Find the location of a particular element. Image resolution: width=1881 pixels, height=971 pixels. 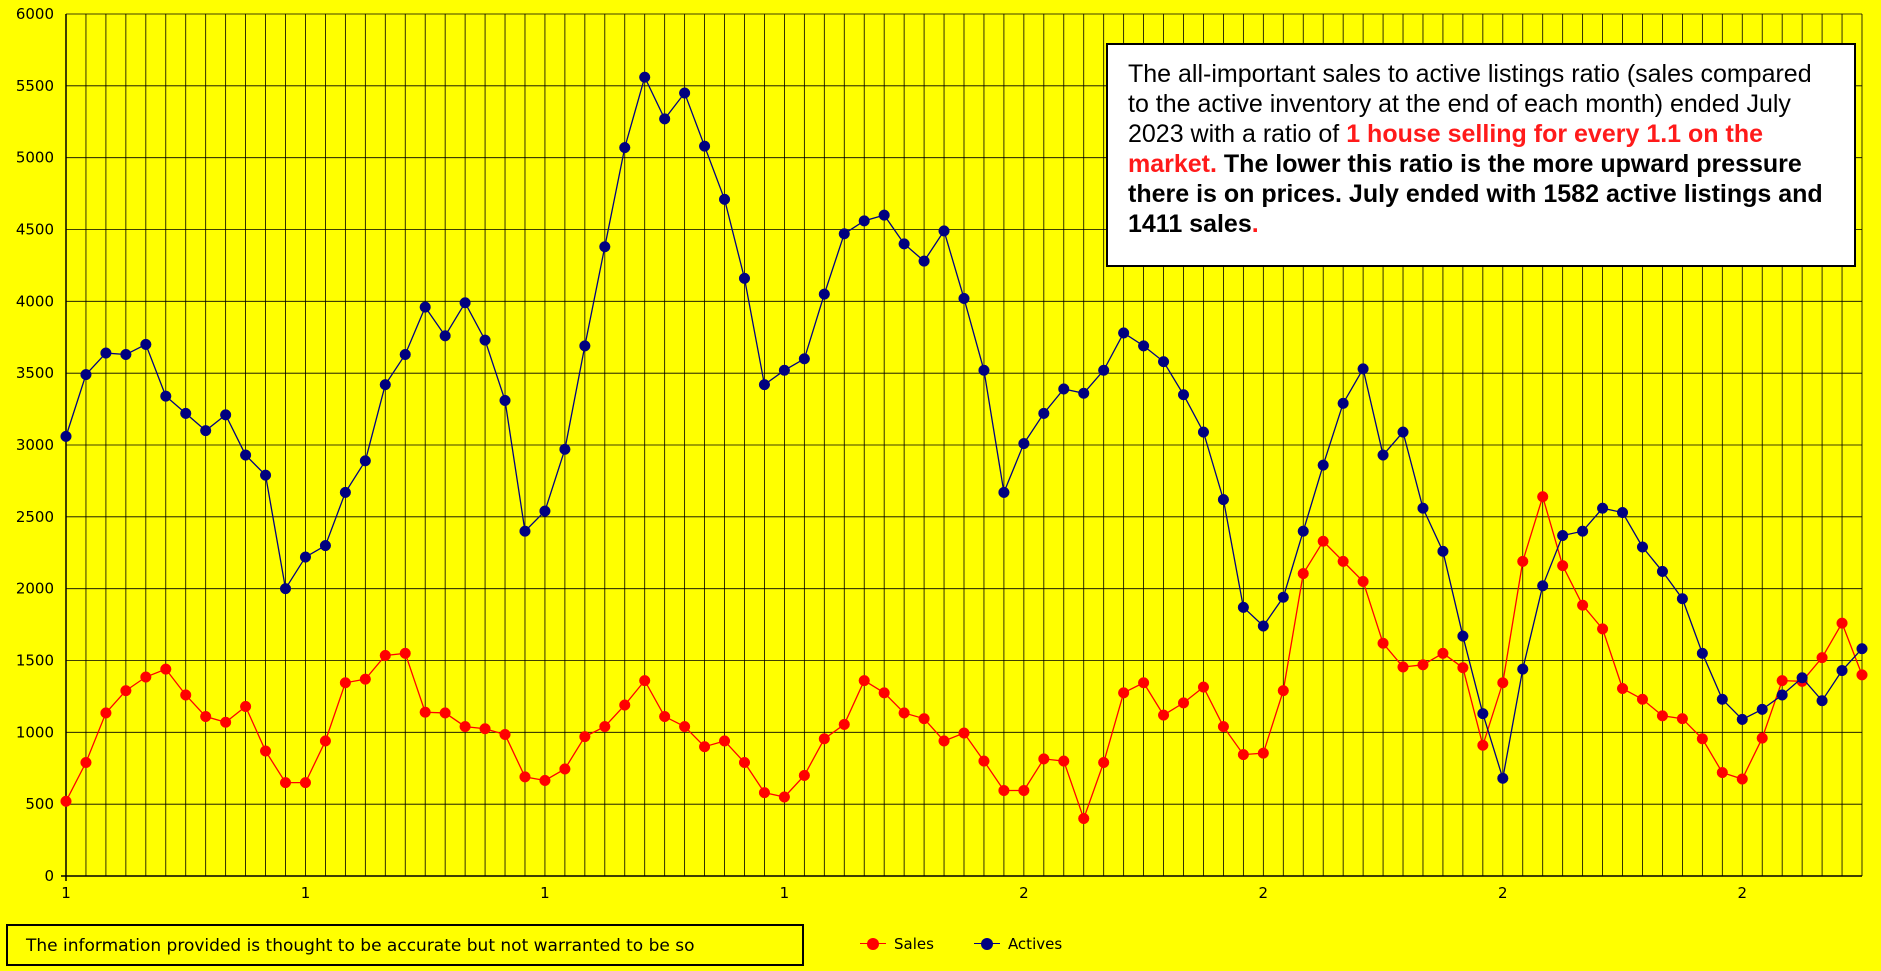

legend-item-actives: Actives is located at coordinates (1017, 944).